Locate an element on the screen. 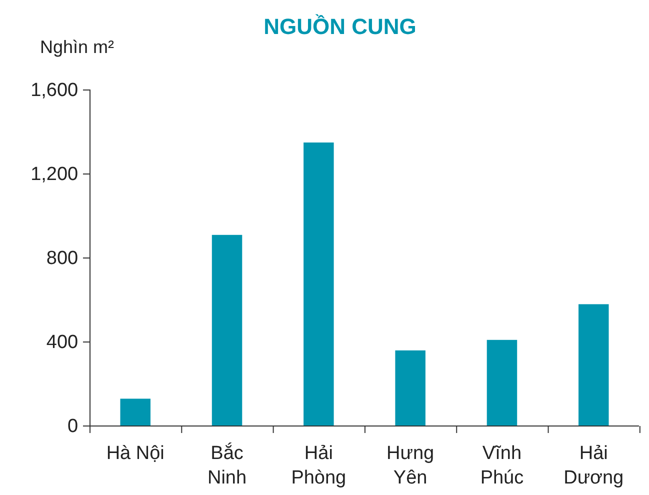 The width and height of the screenshot is (649, 495). y-axis-title: Nghìn m² is located at coordinates (77, 47).